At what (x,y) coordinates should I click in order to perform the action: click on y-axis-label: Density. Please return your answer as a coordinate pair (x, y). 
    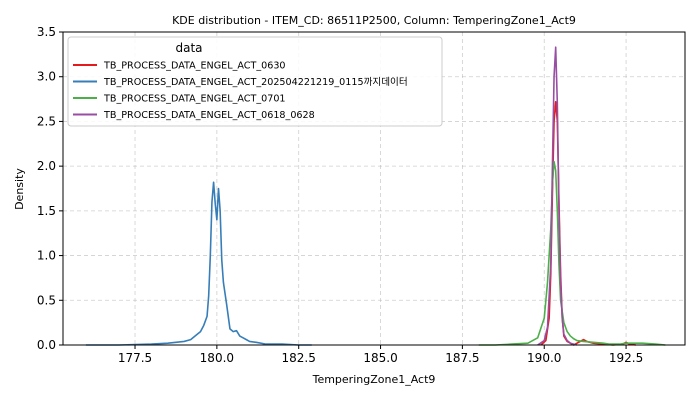
    Looking at the image, I should click on (19, 189).